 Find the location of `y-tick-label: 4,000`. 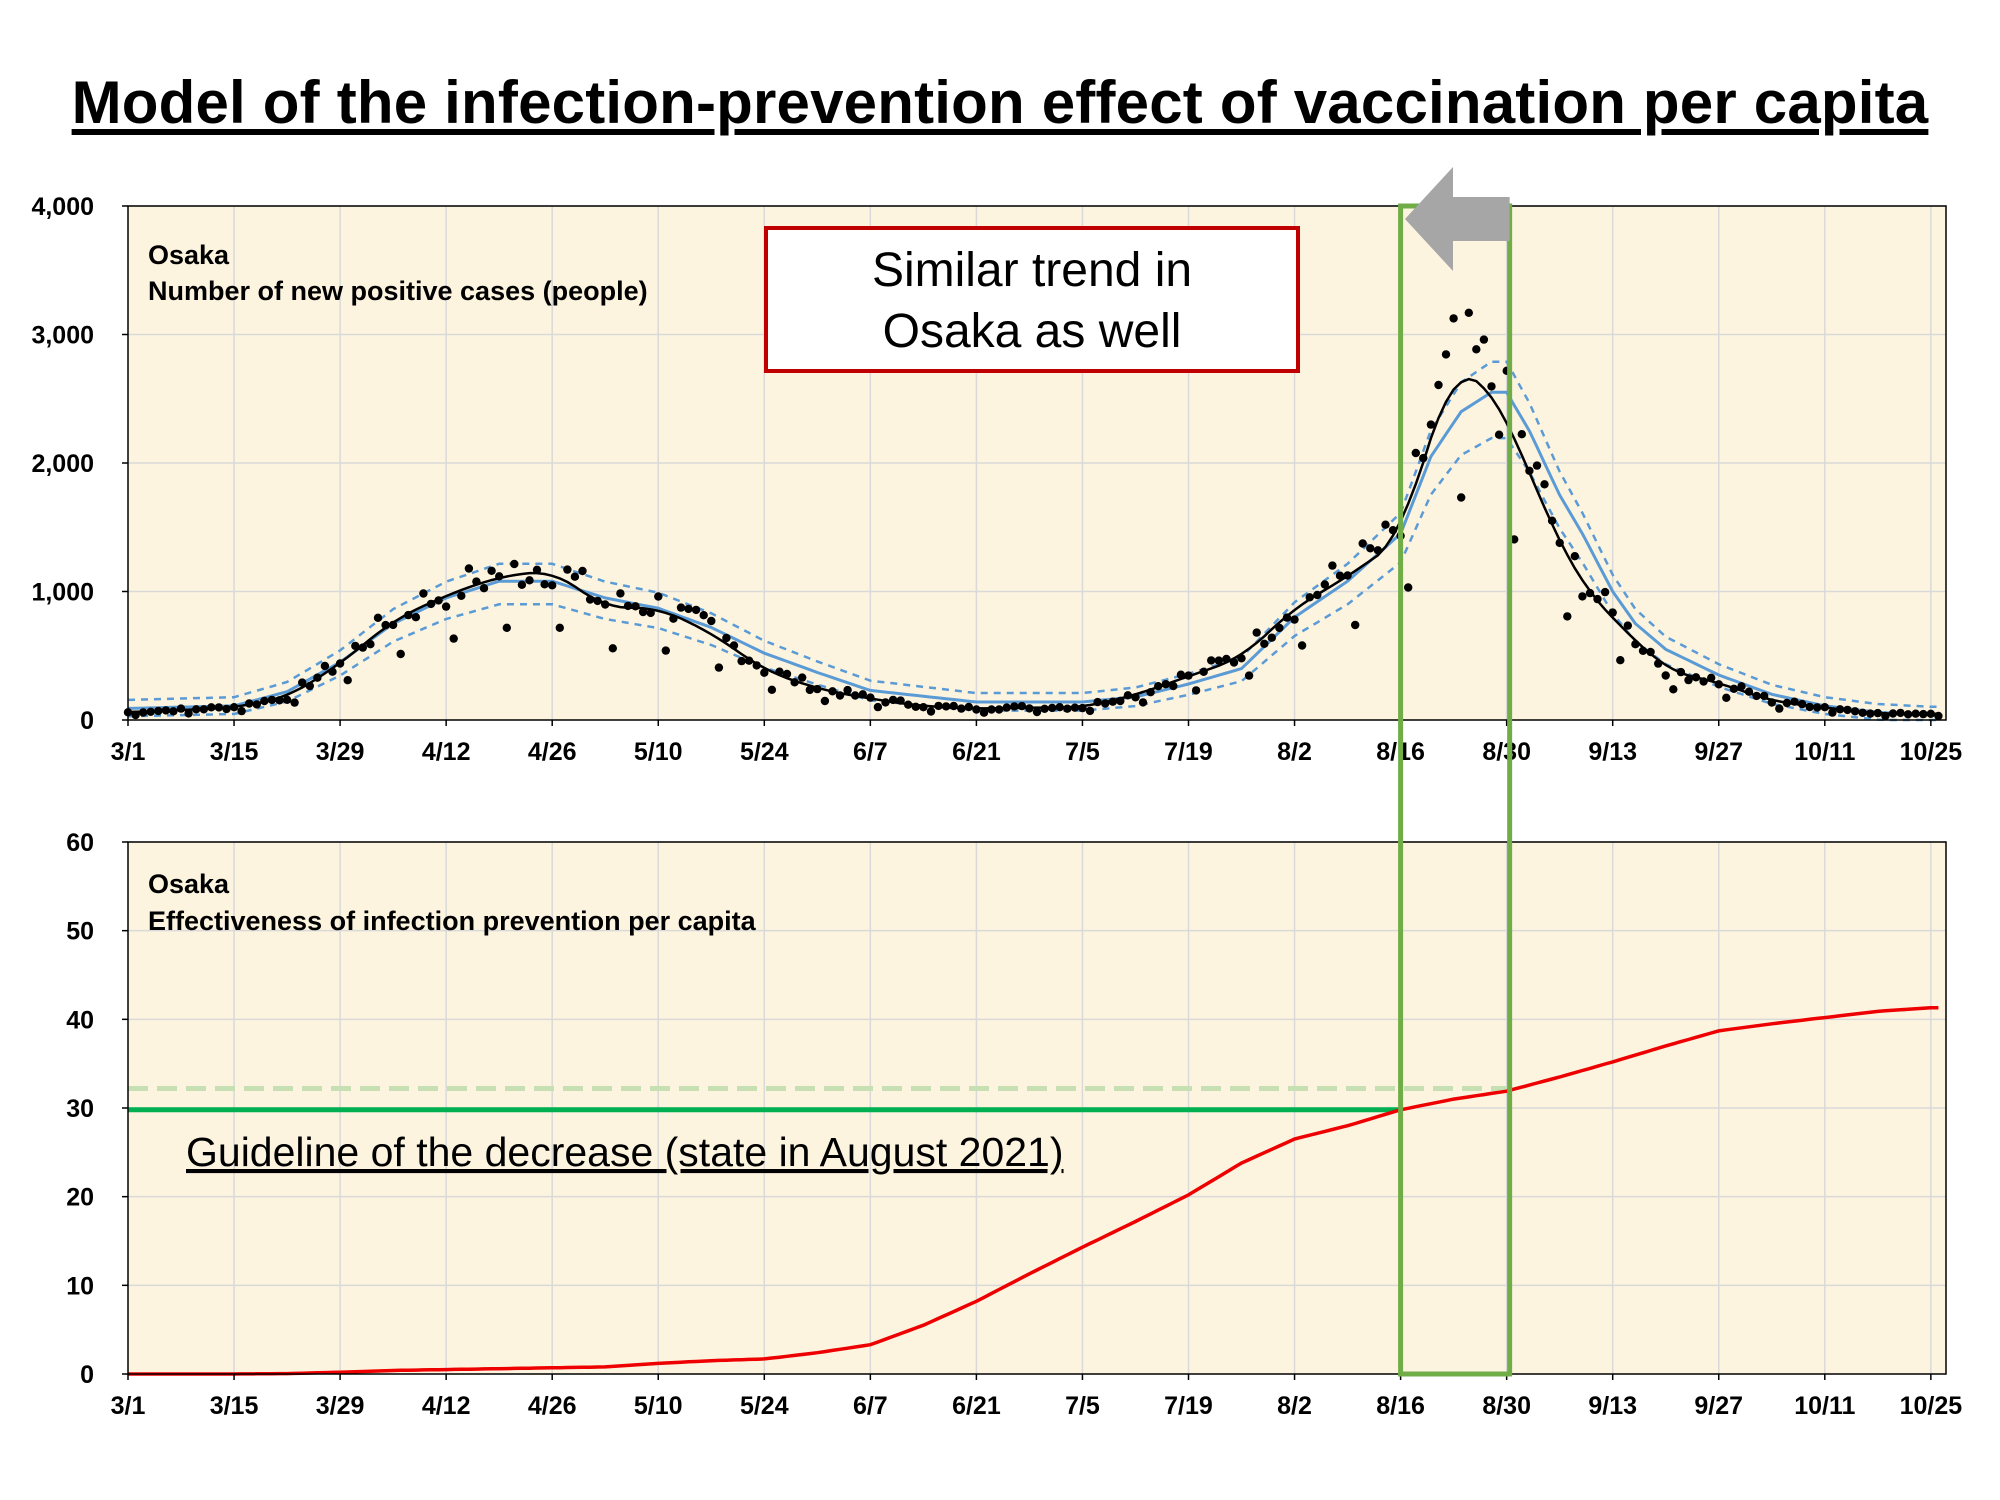

y-tick-label: 4,000 is located at coordinates (62, 207).